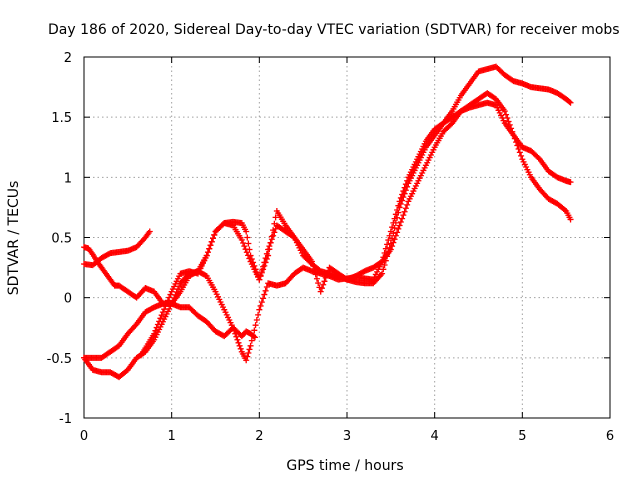  Describe the element at coordinates (172, 436) in the screenshot. I see `x-tick-label: 1` at that location.